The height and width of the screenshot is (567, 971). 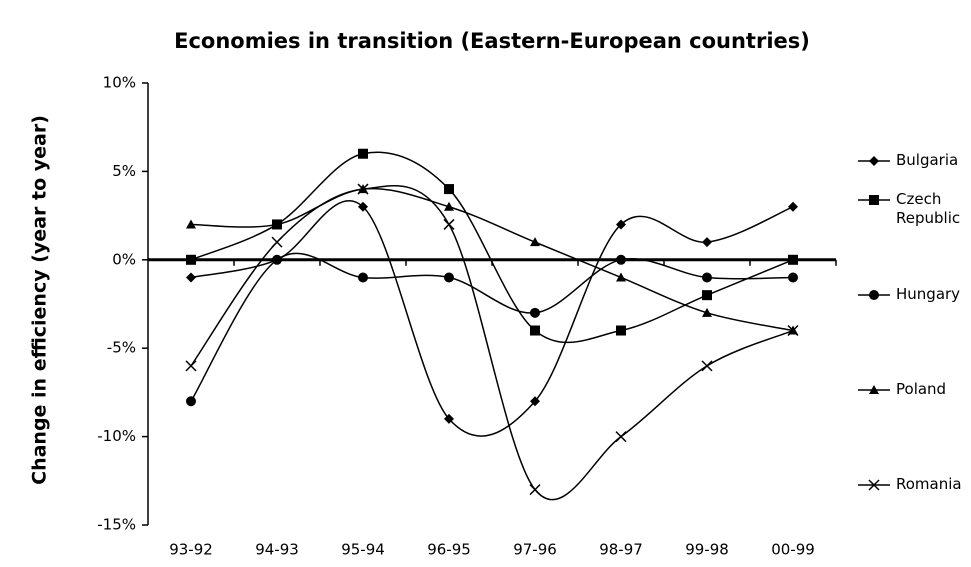 What do you see at coordinates (40, 300) in the screenshot?
I see `y-axis-label: Change in efficiency (year to year)` at bounding box center [40, 300].